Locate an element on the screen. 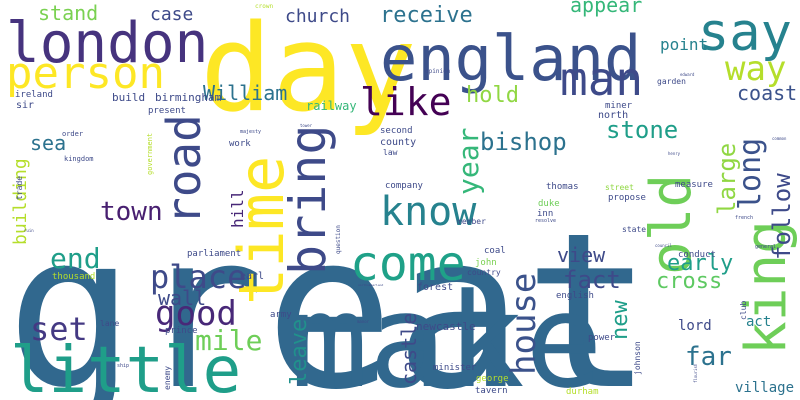  word-question: question is located at coordinates (338, 239).